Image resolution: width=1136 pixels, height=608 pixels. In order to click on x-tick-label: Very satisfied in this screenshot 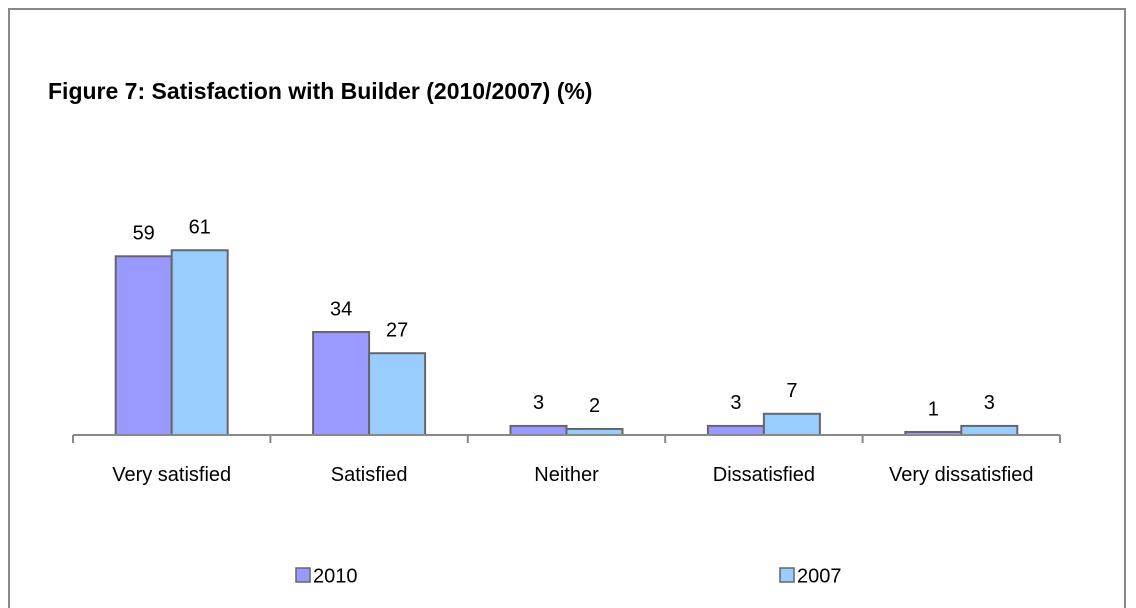, I will do `click(172, 475)`.